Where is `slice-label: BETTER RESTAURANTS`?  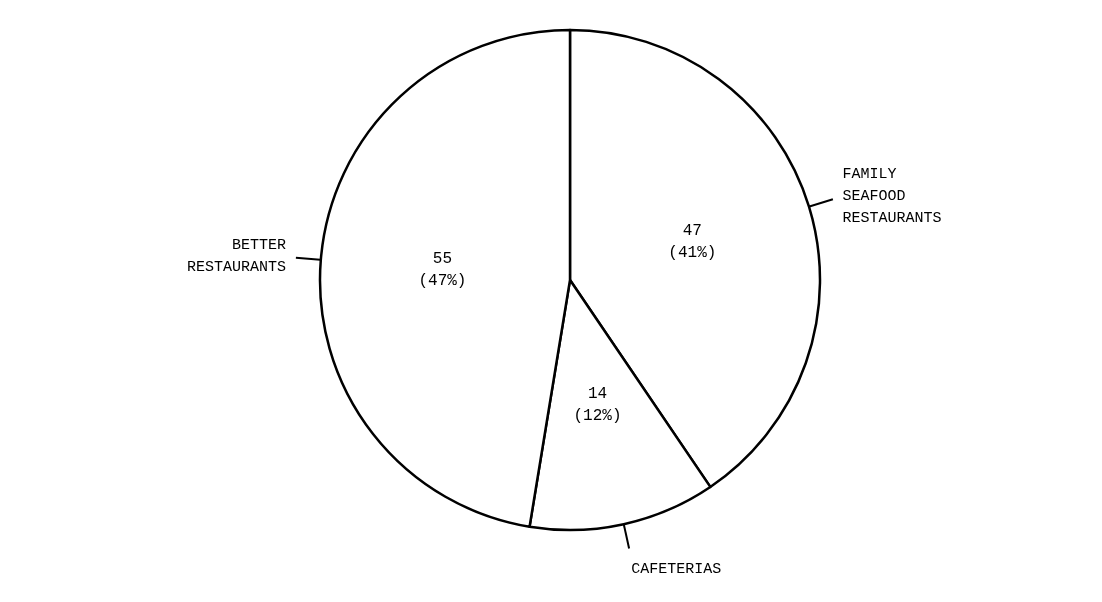 slice-label: BETTER RESTAURANTS is located at coordinates (236, 257).